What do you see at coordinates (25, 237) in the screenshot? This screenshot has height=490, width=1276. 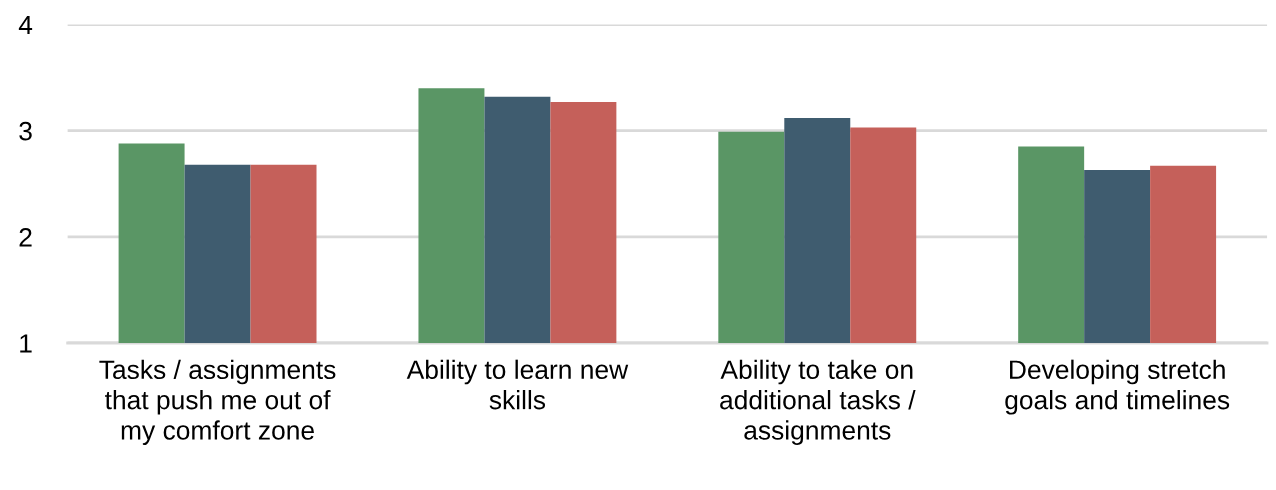 I see `y-tick-label: 2` at bounding box center [25, 237].